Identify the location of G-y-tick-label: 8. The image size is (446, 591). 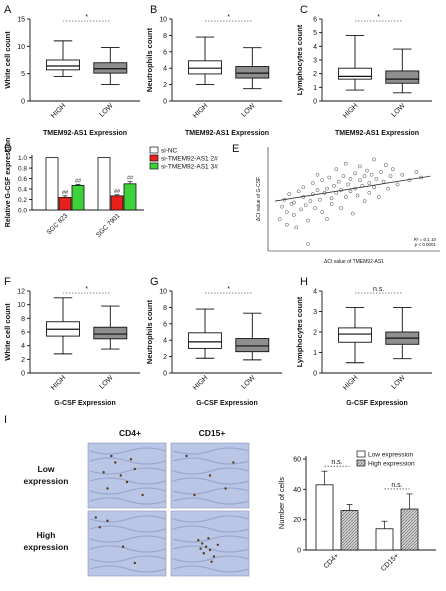
(165, 308).